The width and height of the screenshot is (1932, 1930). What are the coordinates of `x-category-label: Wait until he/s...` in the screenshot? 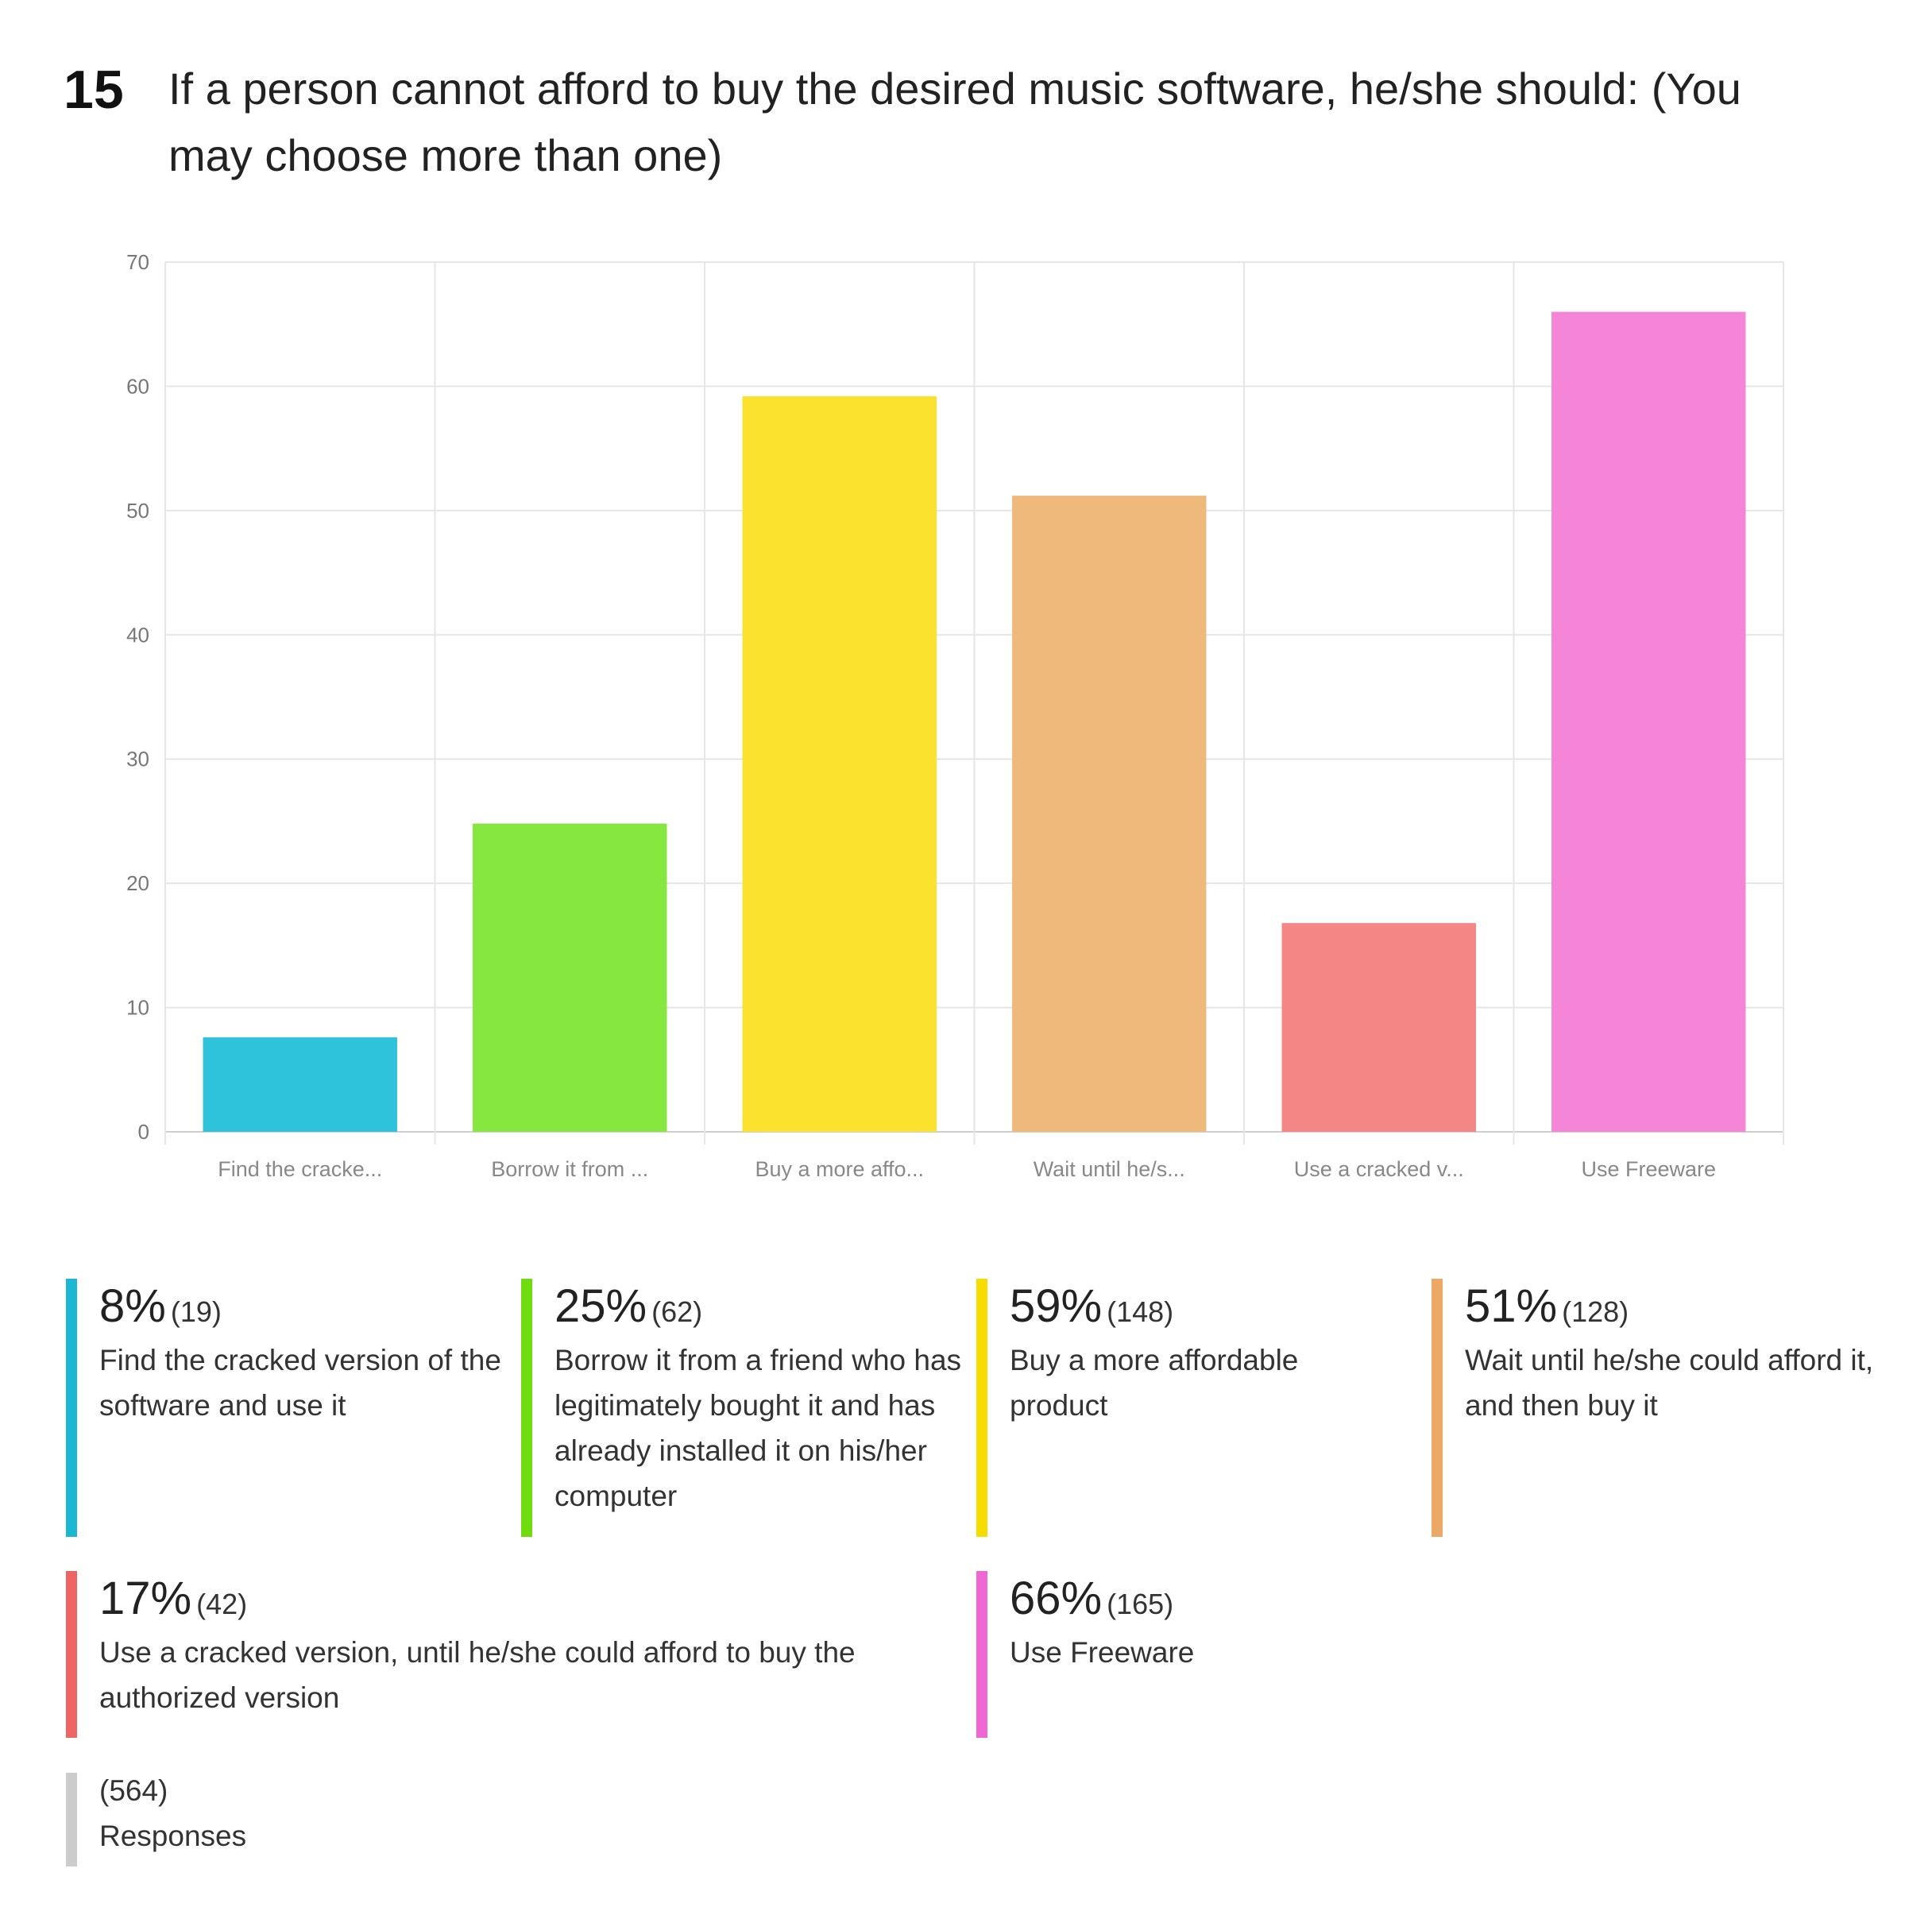 It's located at (1109, 1169).